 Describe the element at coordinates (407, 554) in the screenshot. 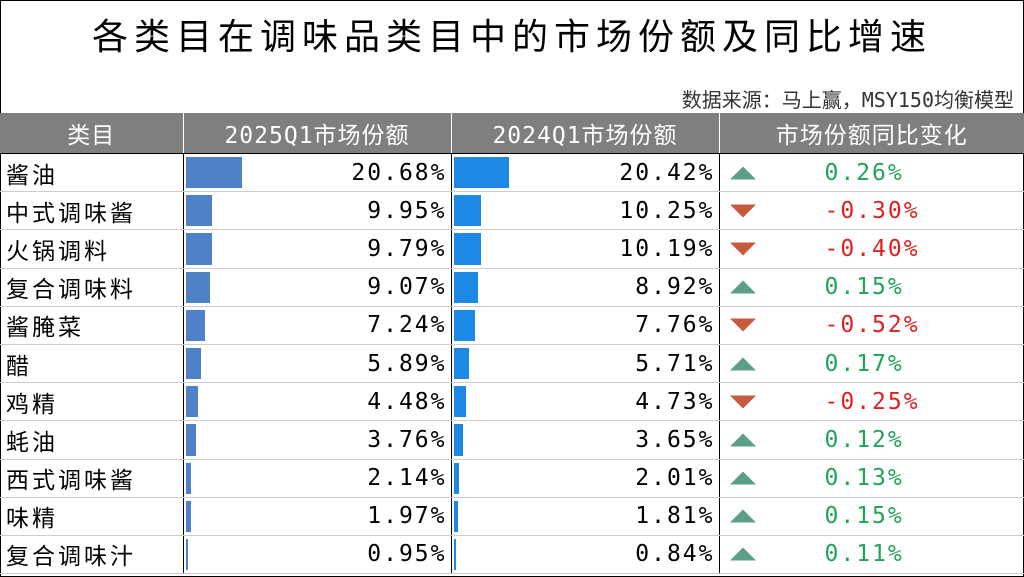

I see `share-value: 0.95%` at that location.